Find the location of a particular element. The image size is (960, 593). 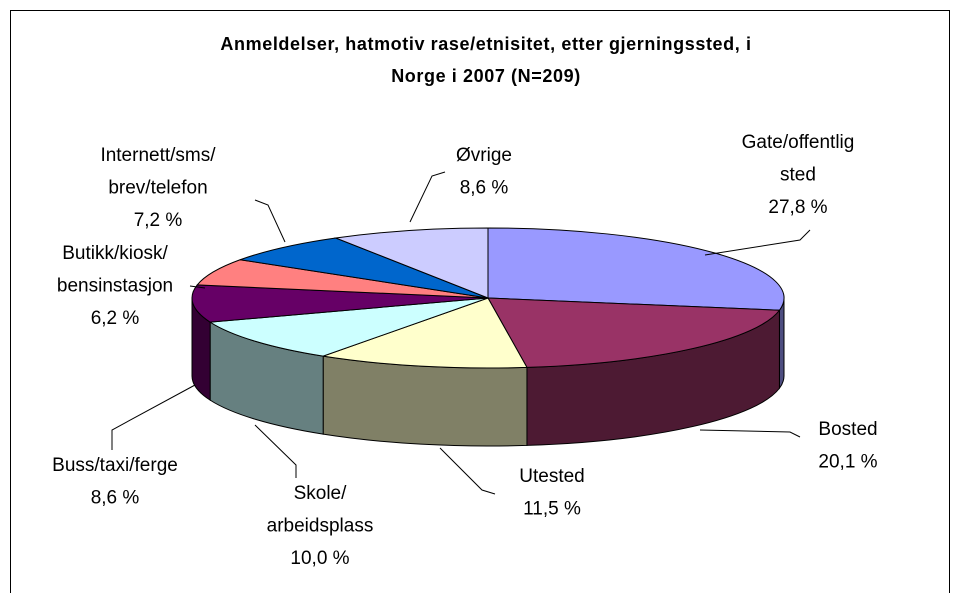

slice-label: Buss/taxi/ferge is located at coordinates (115, 465).